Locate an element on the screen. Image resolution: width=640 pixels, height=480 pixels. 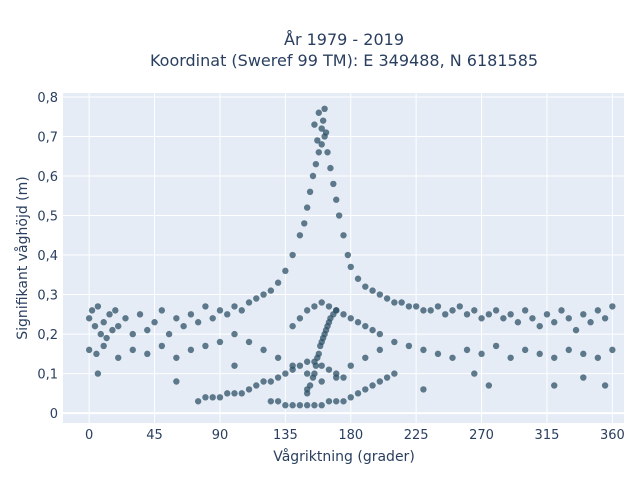
x-tick-labels: 0 45 90 135 180 225 270 315 360 is located at coordinates (355, 435).